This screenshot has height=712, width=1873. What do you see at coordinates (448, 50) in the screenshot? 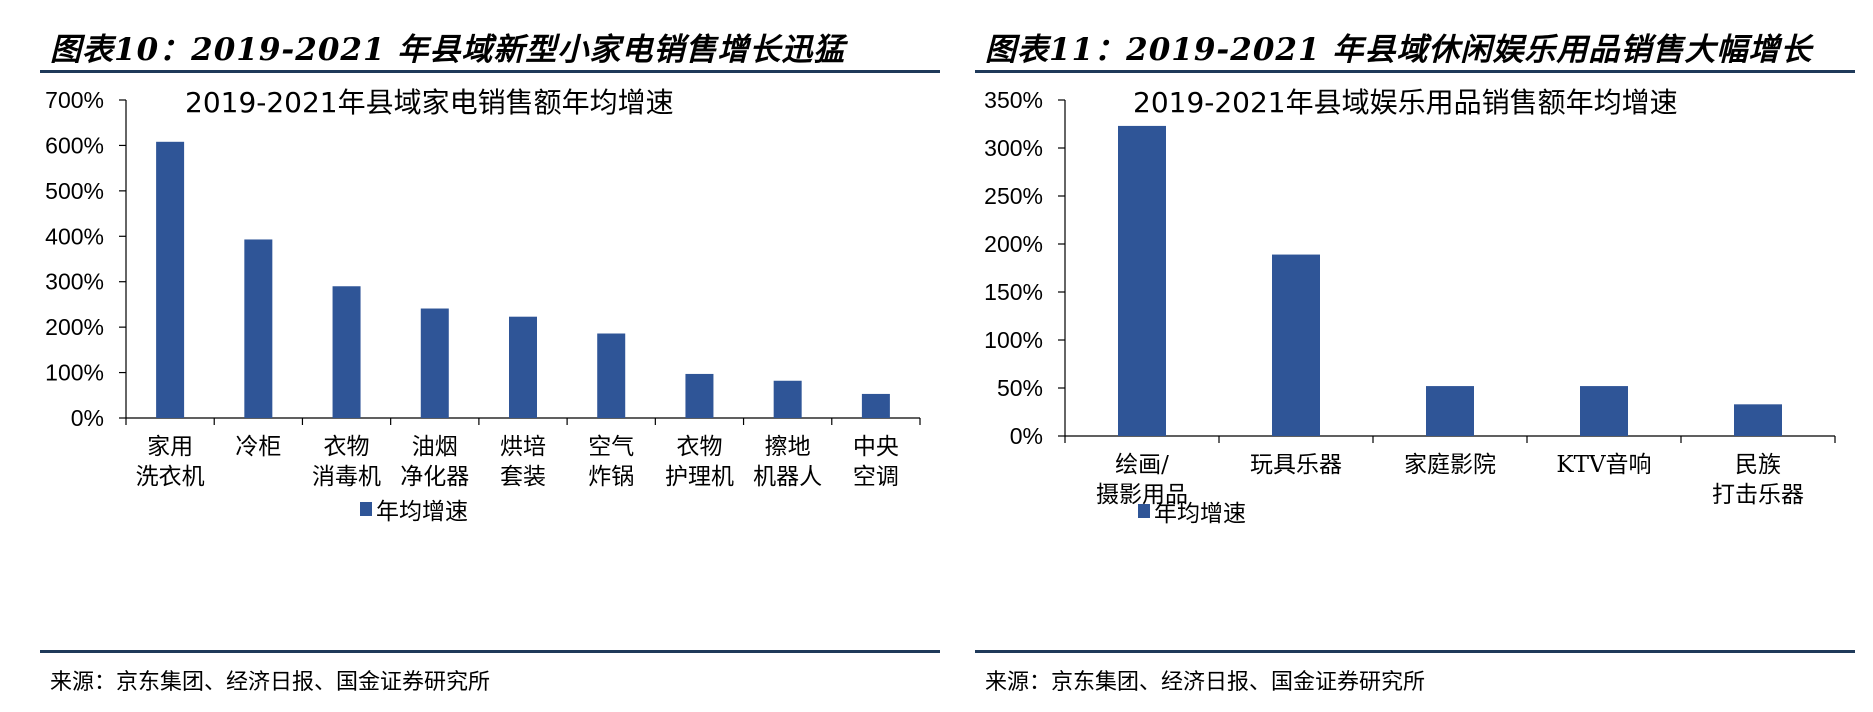
I see `figure-title: 图表10：2019-2021 年县域新型小家电销售增长迅猛` at bounding box center [448, 50].